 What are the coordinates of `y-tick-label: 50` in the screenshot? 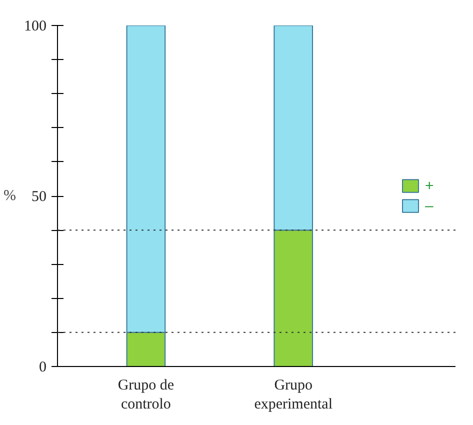 It's located at (39, 197).